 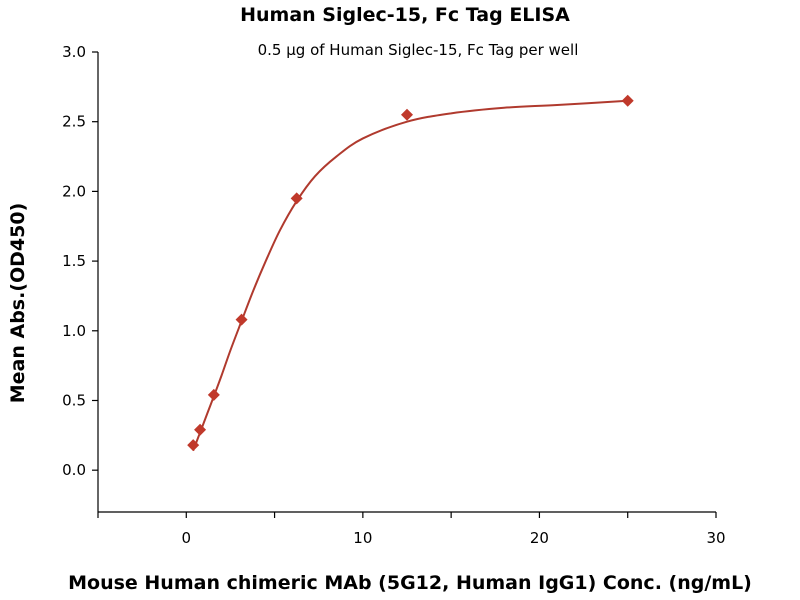 I want to click on y-tick-label: 0.5, so click(x=74, y=400).